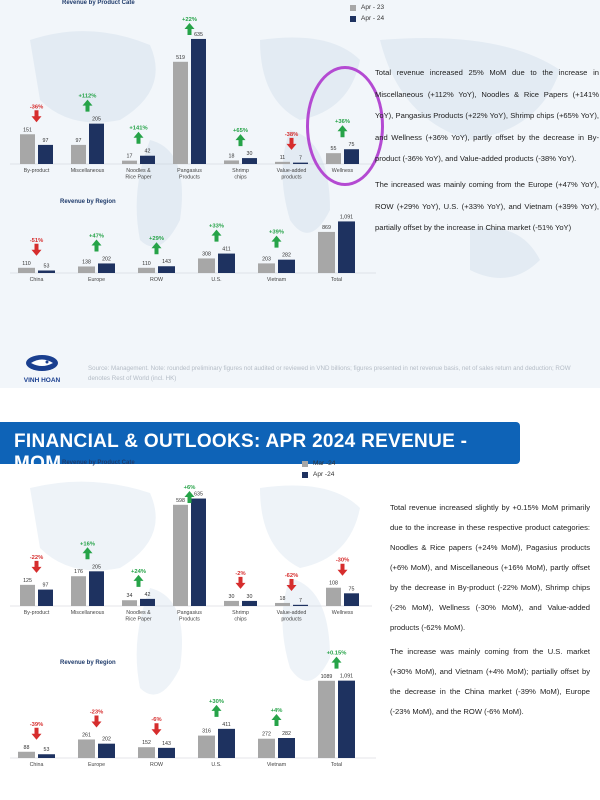 The height and width of the screenshot is (800, 600). Describe the element at coordinates (336, 765) in the screenshot. I see `category-label: Total` at that location.